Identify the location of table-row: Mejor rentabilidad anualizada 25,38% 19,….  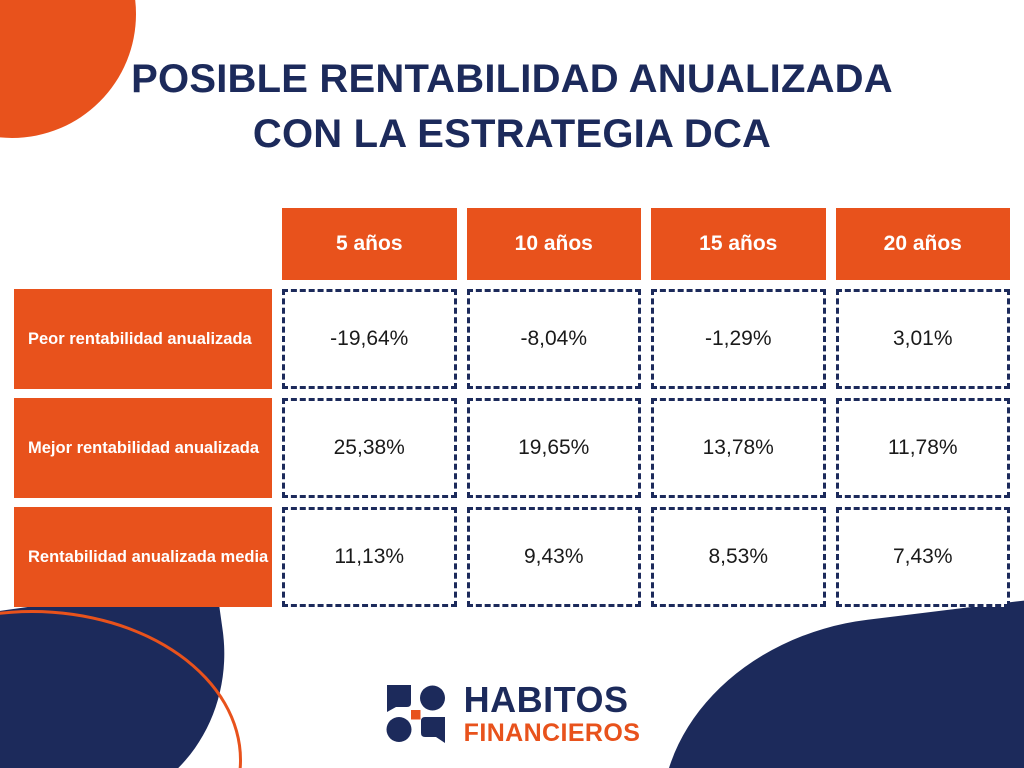
(512, 448).